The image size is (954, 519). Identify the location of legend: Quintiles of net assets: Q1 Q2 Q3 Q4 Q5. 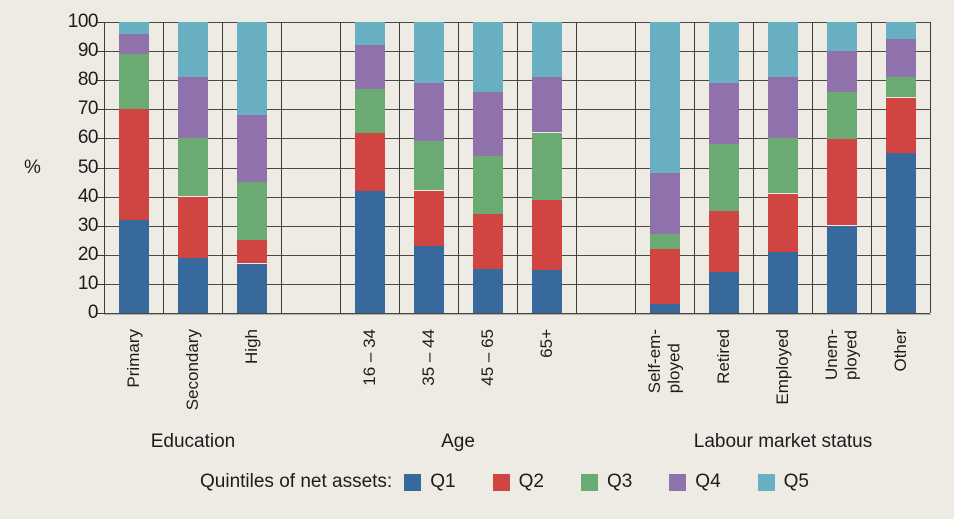
(523, 482).